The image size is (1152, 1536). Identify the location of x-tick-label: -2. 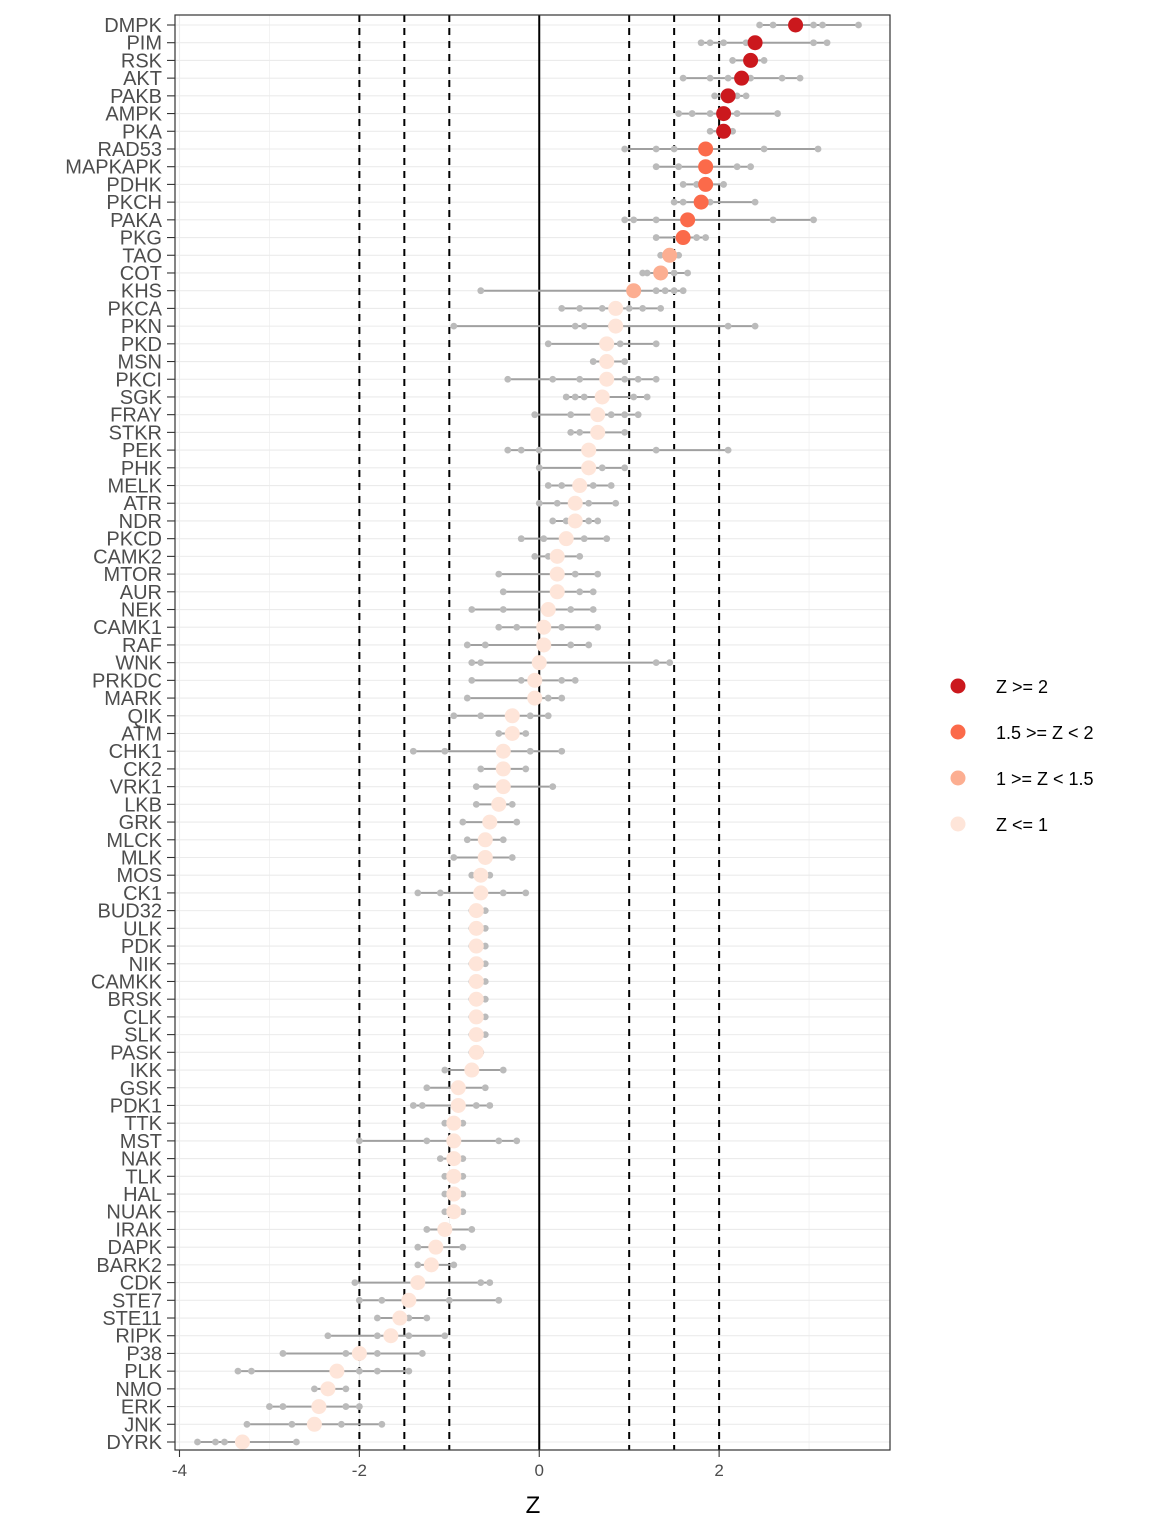
(359, 1470).